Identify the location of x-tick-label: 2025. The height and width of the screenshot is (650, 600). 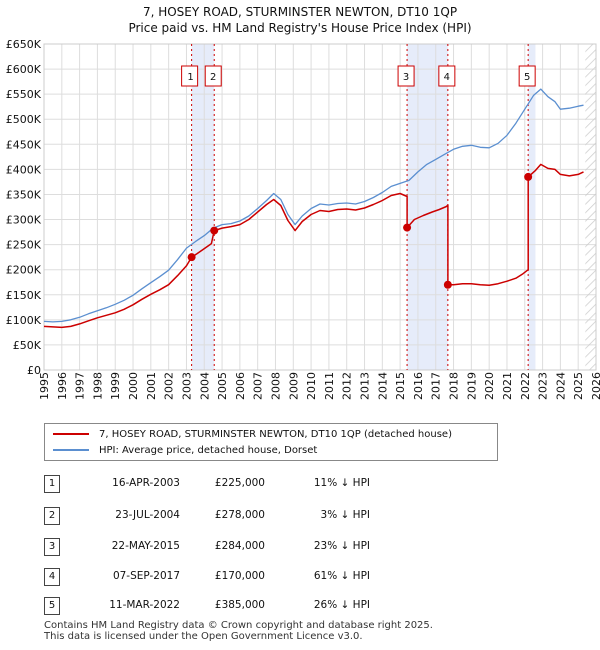
(578, 386).